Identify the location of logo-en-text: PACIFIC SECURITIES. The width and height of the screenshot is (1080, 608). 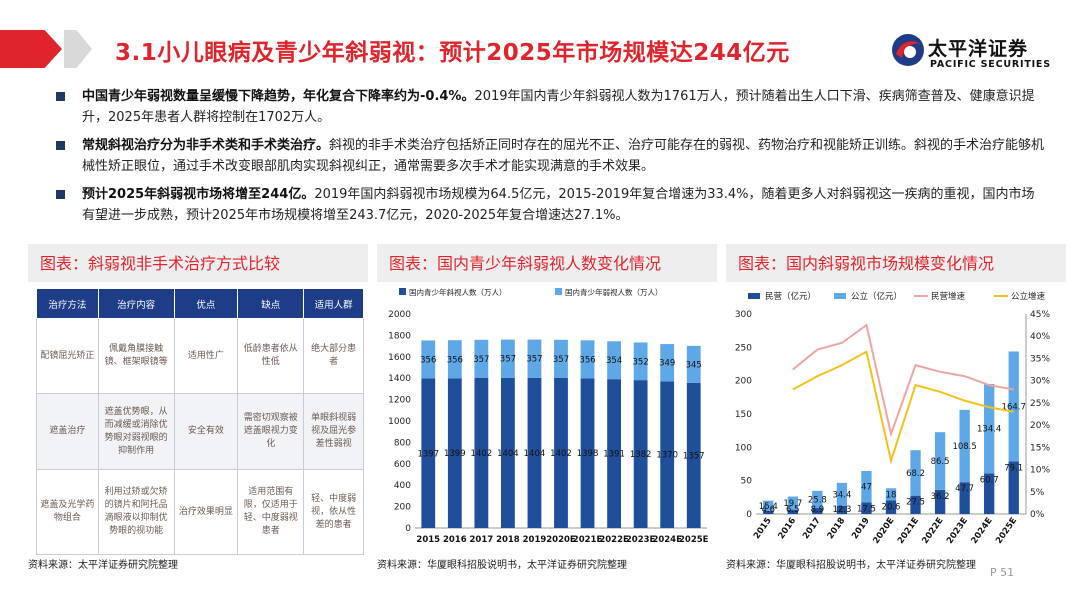
(990, 64).